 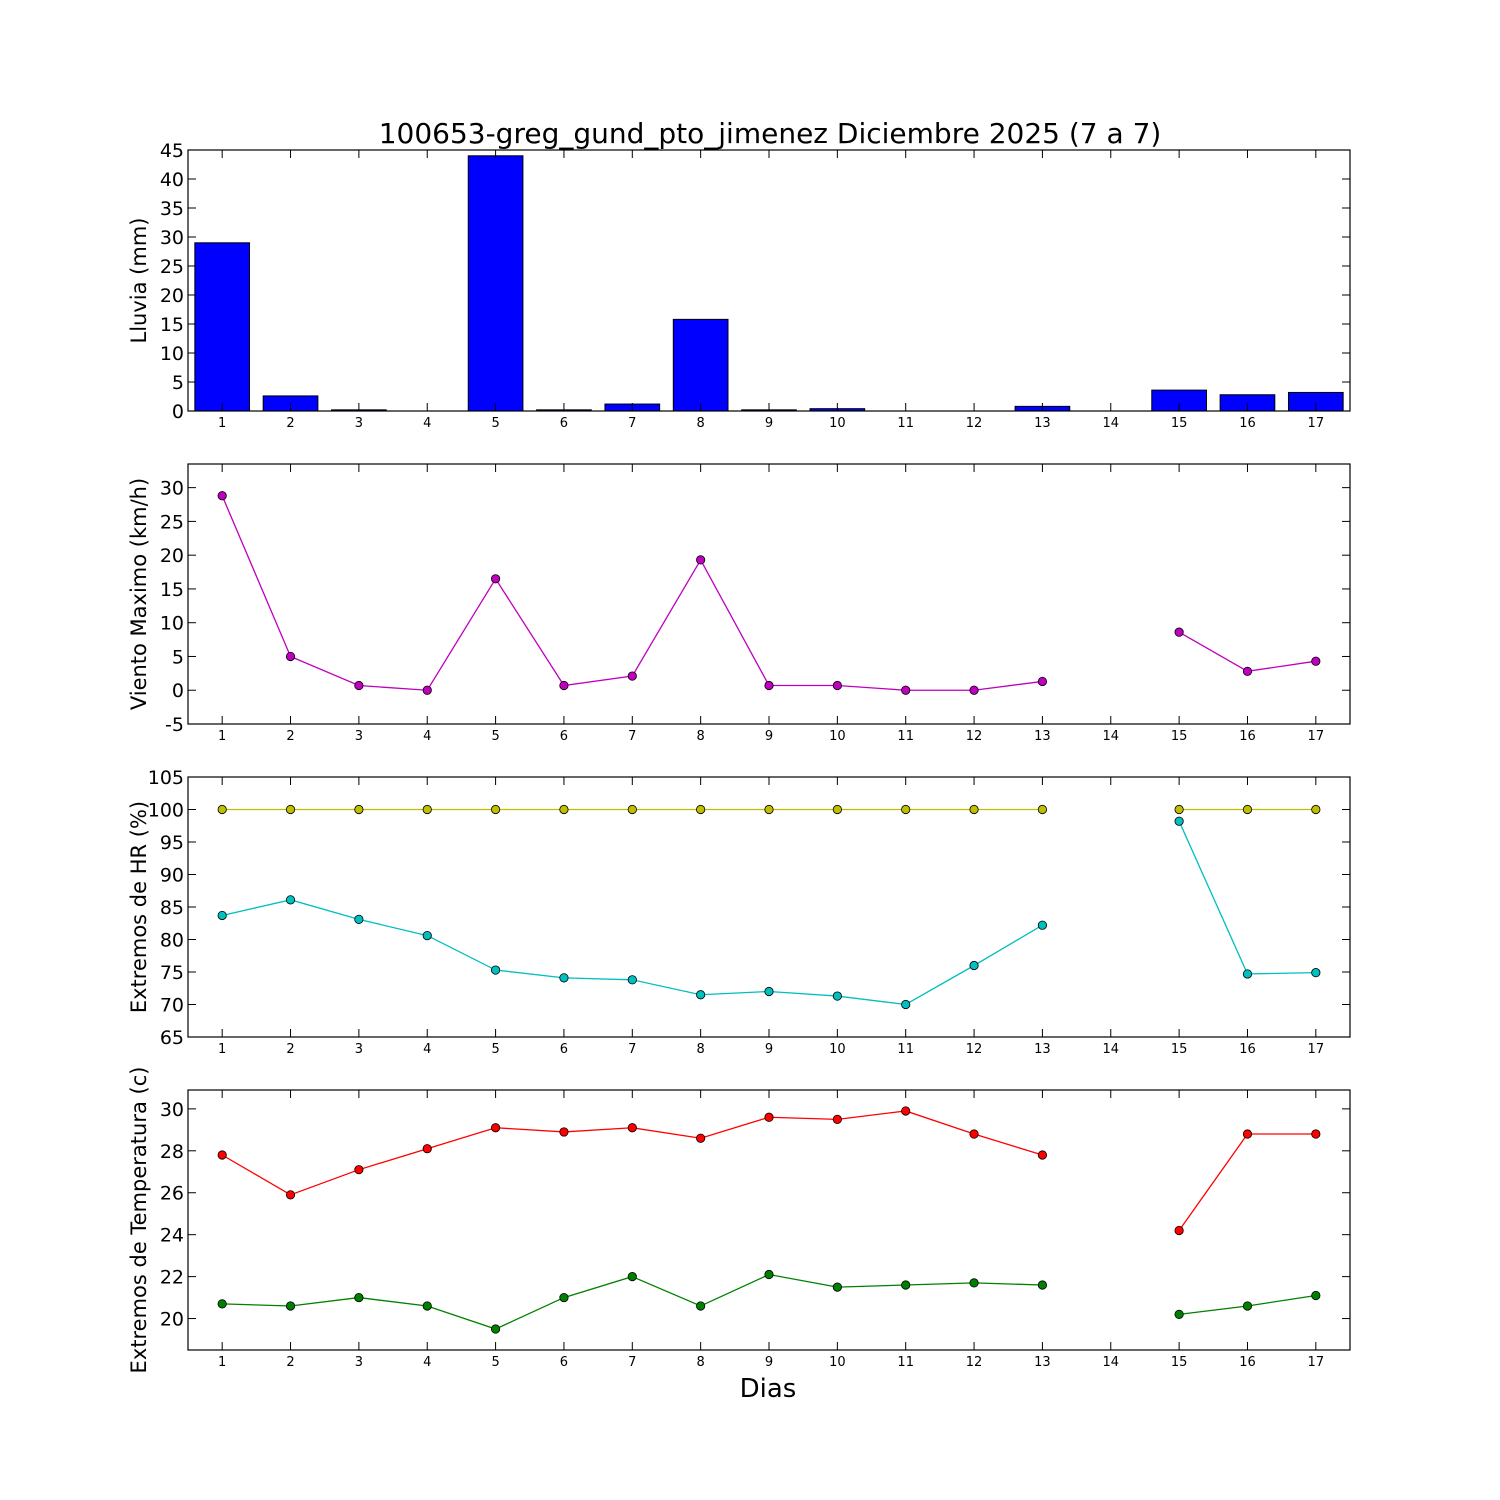 I want to click on y-axis-label: Lluvia (mm), so click(x=139, y=281).